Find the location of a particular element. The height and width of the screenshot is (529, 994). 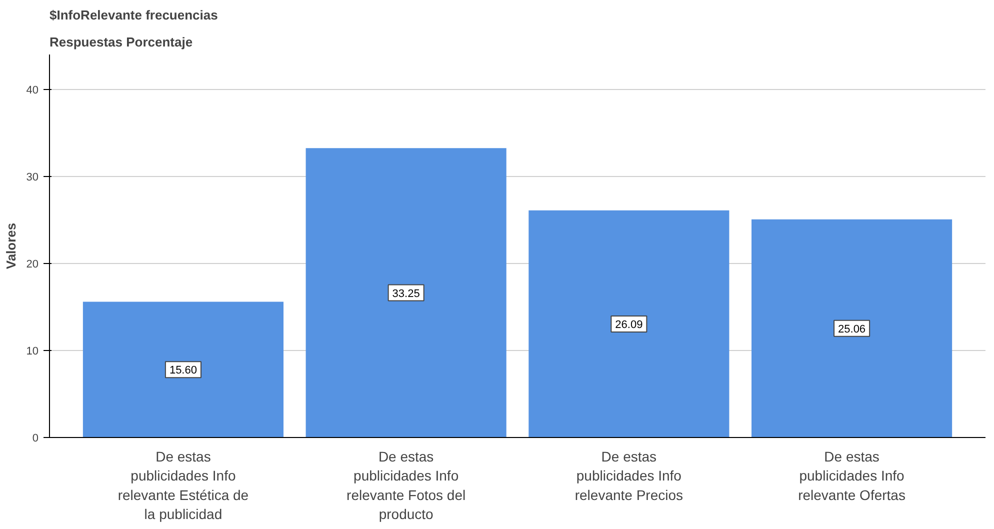

data-label: 33.25 is located at coordinates (406, 294).